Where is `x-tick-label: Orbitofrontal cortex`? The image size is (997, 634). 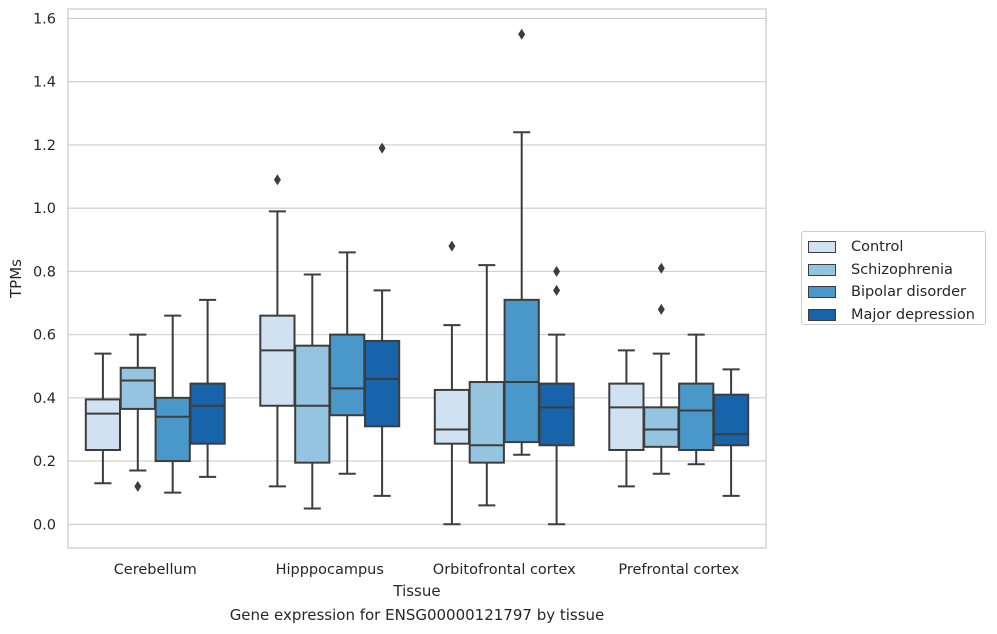
x-tick-label: Orbitofrontal cortex is located at coordinates (504, 570).